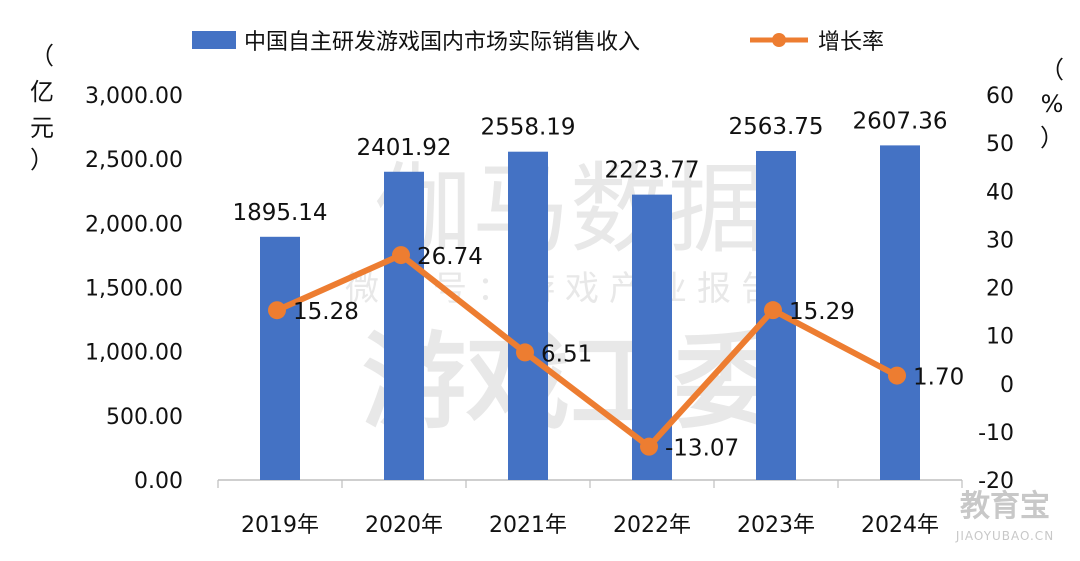 This screenshot has height=561, width=1080. What do you see at coordinates (776, 525) in the screenshot?
I see `x-tick-label: 2023年` at bounding box center [776, 525].